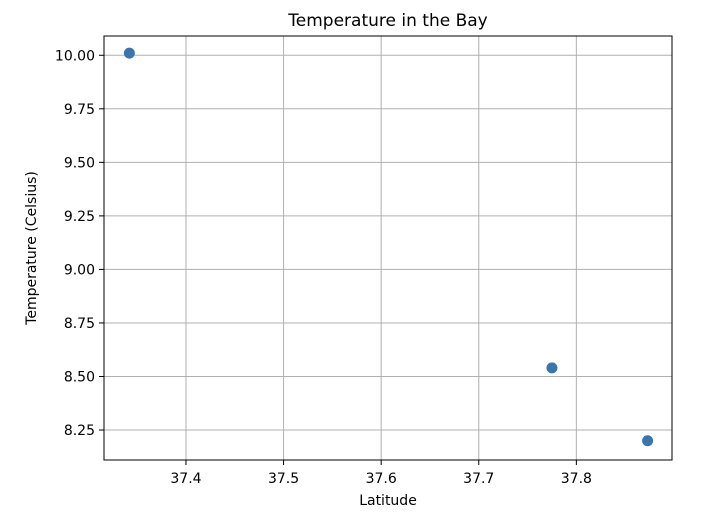 The width and height of the screenshot is (724, 518). Describe the element at coordinates (75, 56) in the screenshot. I see `y-tick-label: 10.00` at that location.